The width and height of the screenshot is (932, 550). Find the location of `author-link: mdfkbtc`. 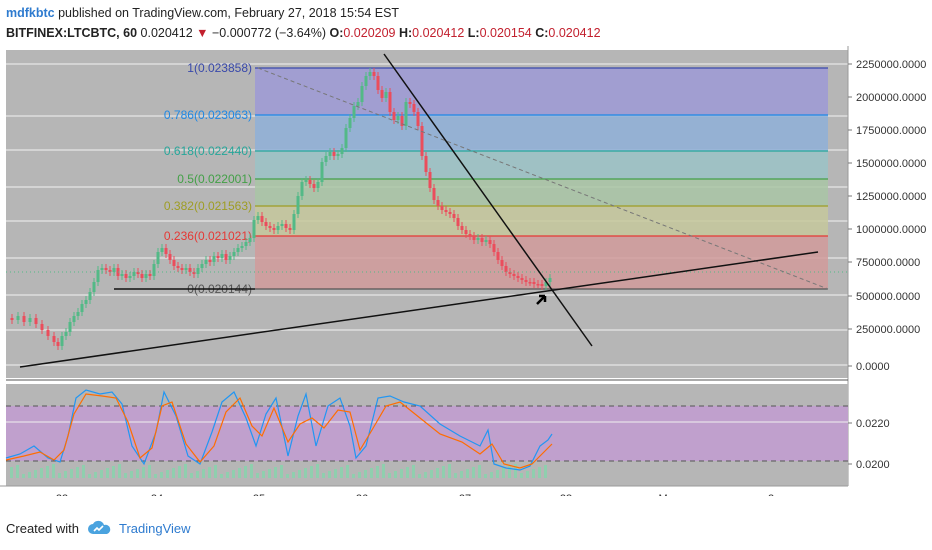

author-link: mdfkbtc is located at coordinates (30, 13).